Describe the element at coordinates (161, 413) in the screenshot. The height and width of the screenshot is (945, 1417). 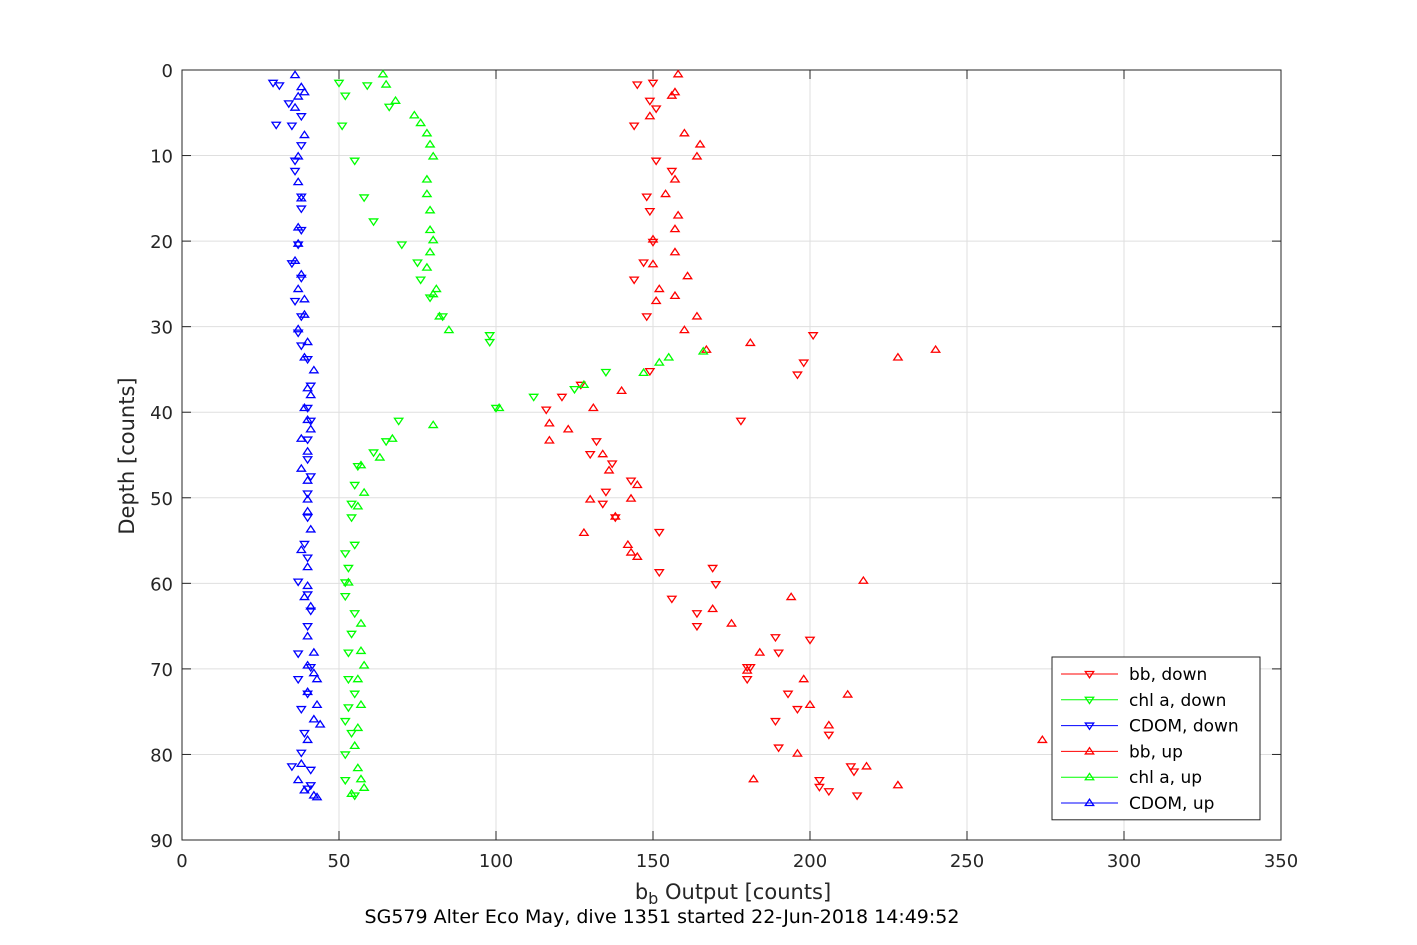
I see `y-tick-label: 40` at that location.